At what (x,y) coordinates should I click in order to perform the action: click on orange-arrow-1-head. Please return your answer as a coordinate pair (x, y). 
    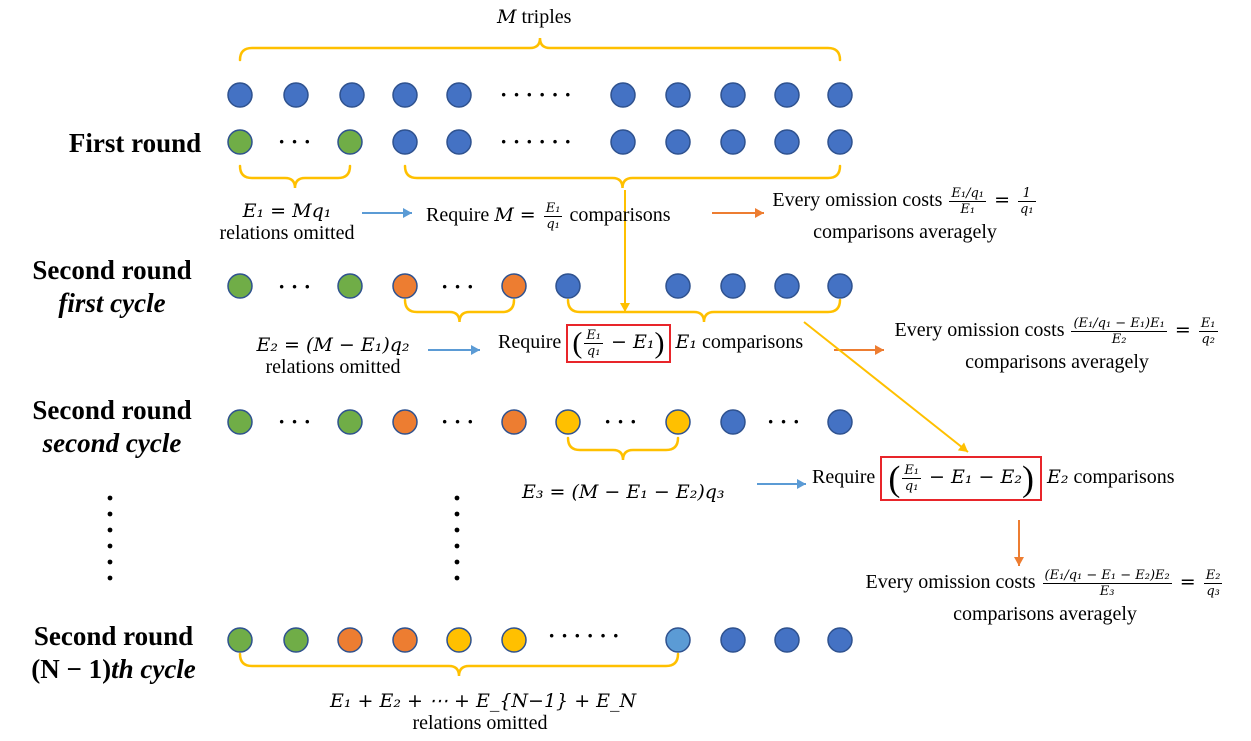
    Looking at the image, I should click on (759, 213).